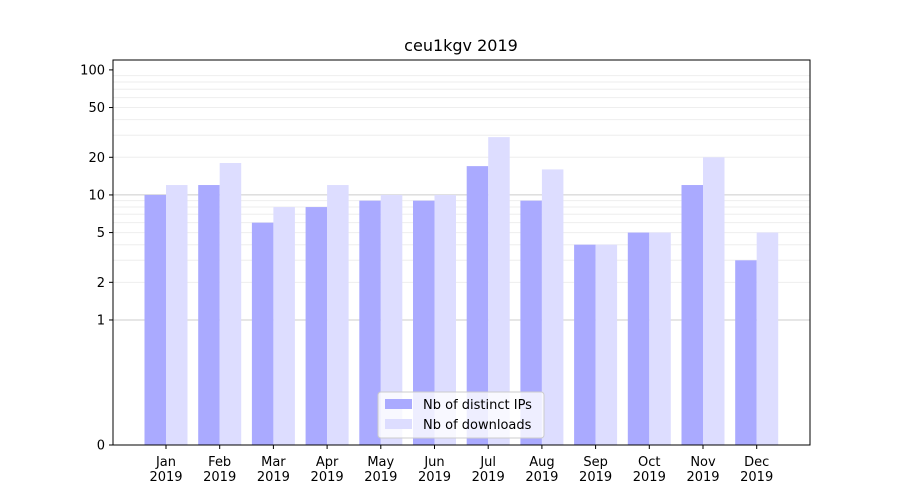  Describe the element at coordinates (96, 158) in the screenshot. I see `y-tick-label: 20` at that location.